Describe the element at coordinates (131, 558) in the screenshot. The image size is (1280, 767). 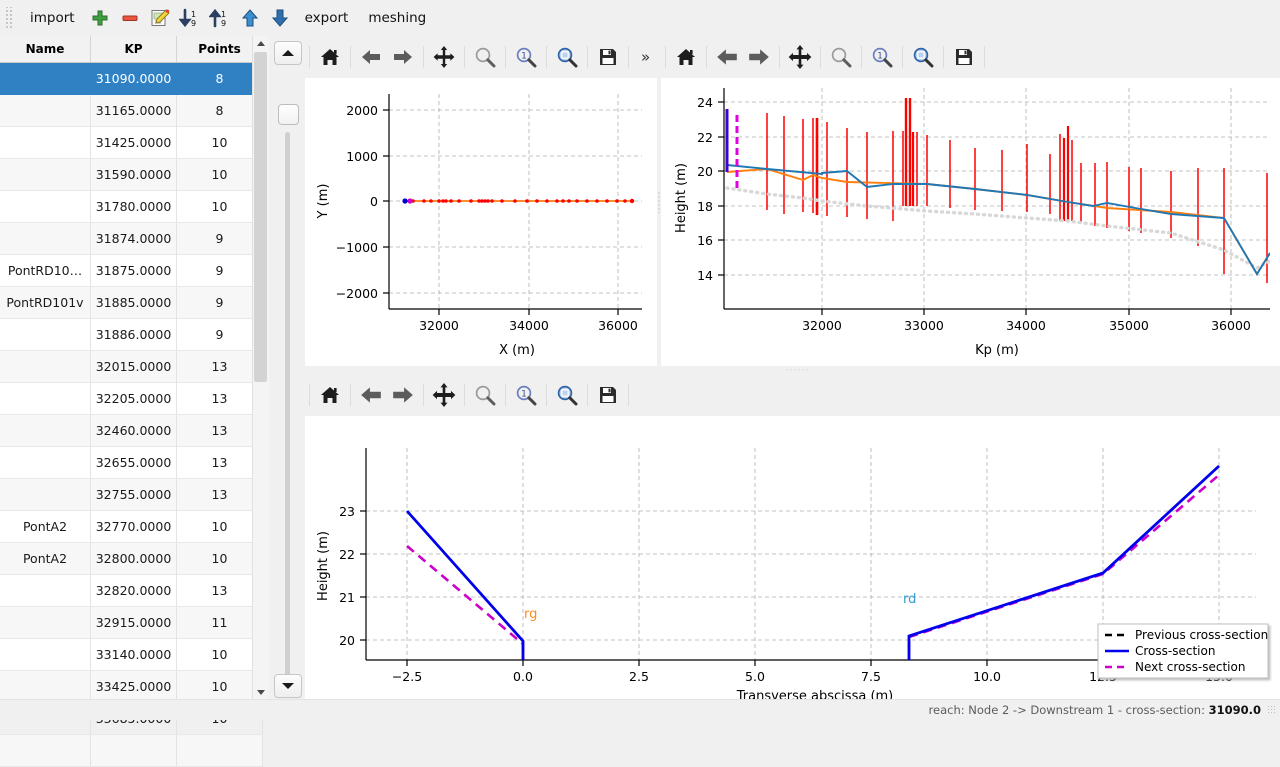
I see `table-row: PontA2 32800.0000 10` at that location.